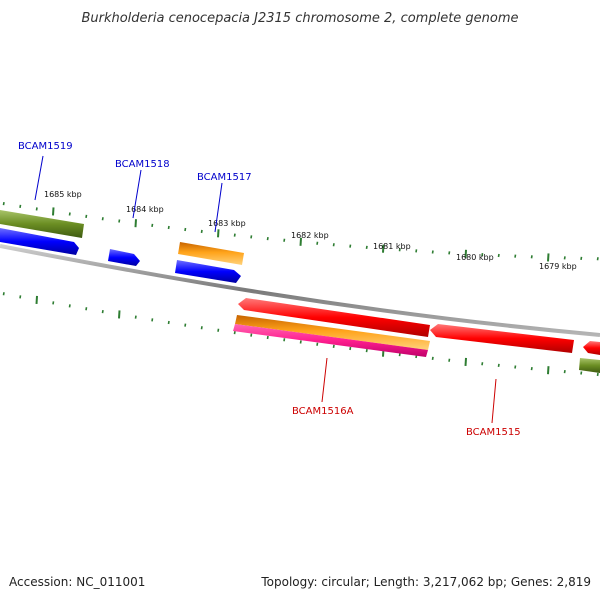 The height and width of the screenshot is (600, 600). Describe the element at coordinates (39, 178) in the screenshot. I see `leader-line-bcam1519` at that location.